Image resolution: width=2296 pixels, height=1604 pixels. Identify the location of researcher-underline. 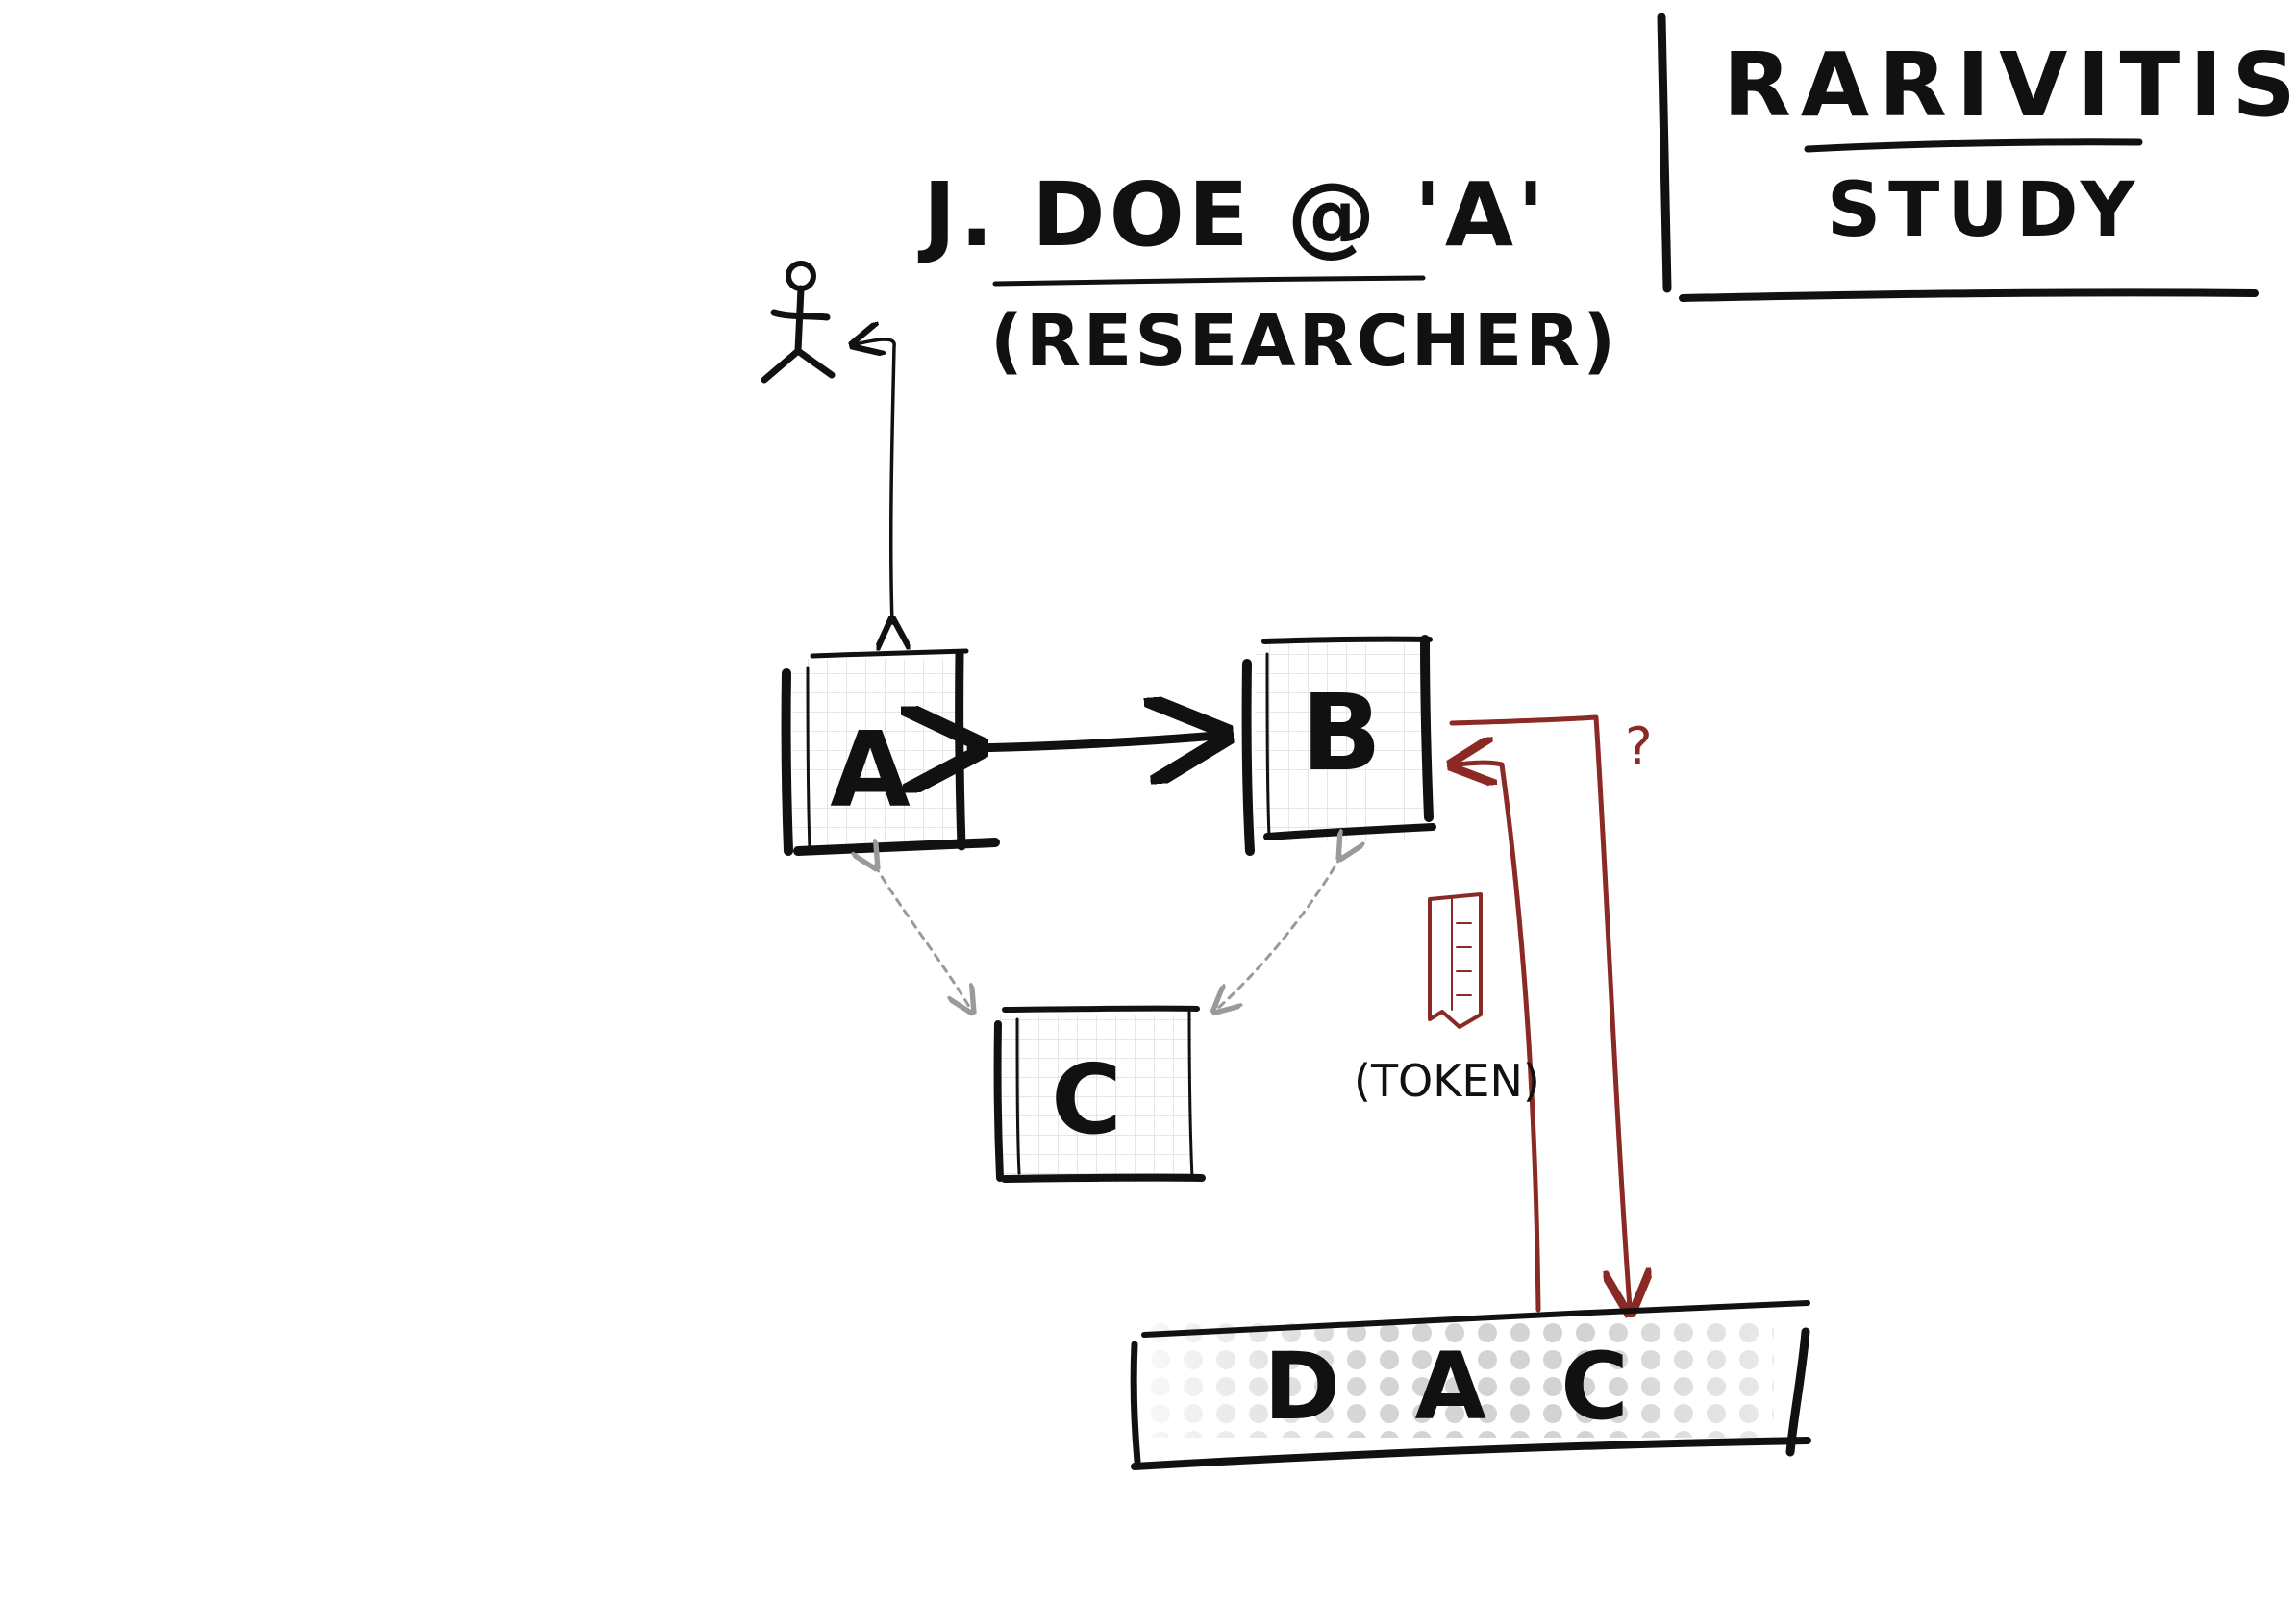
(1209, 281).